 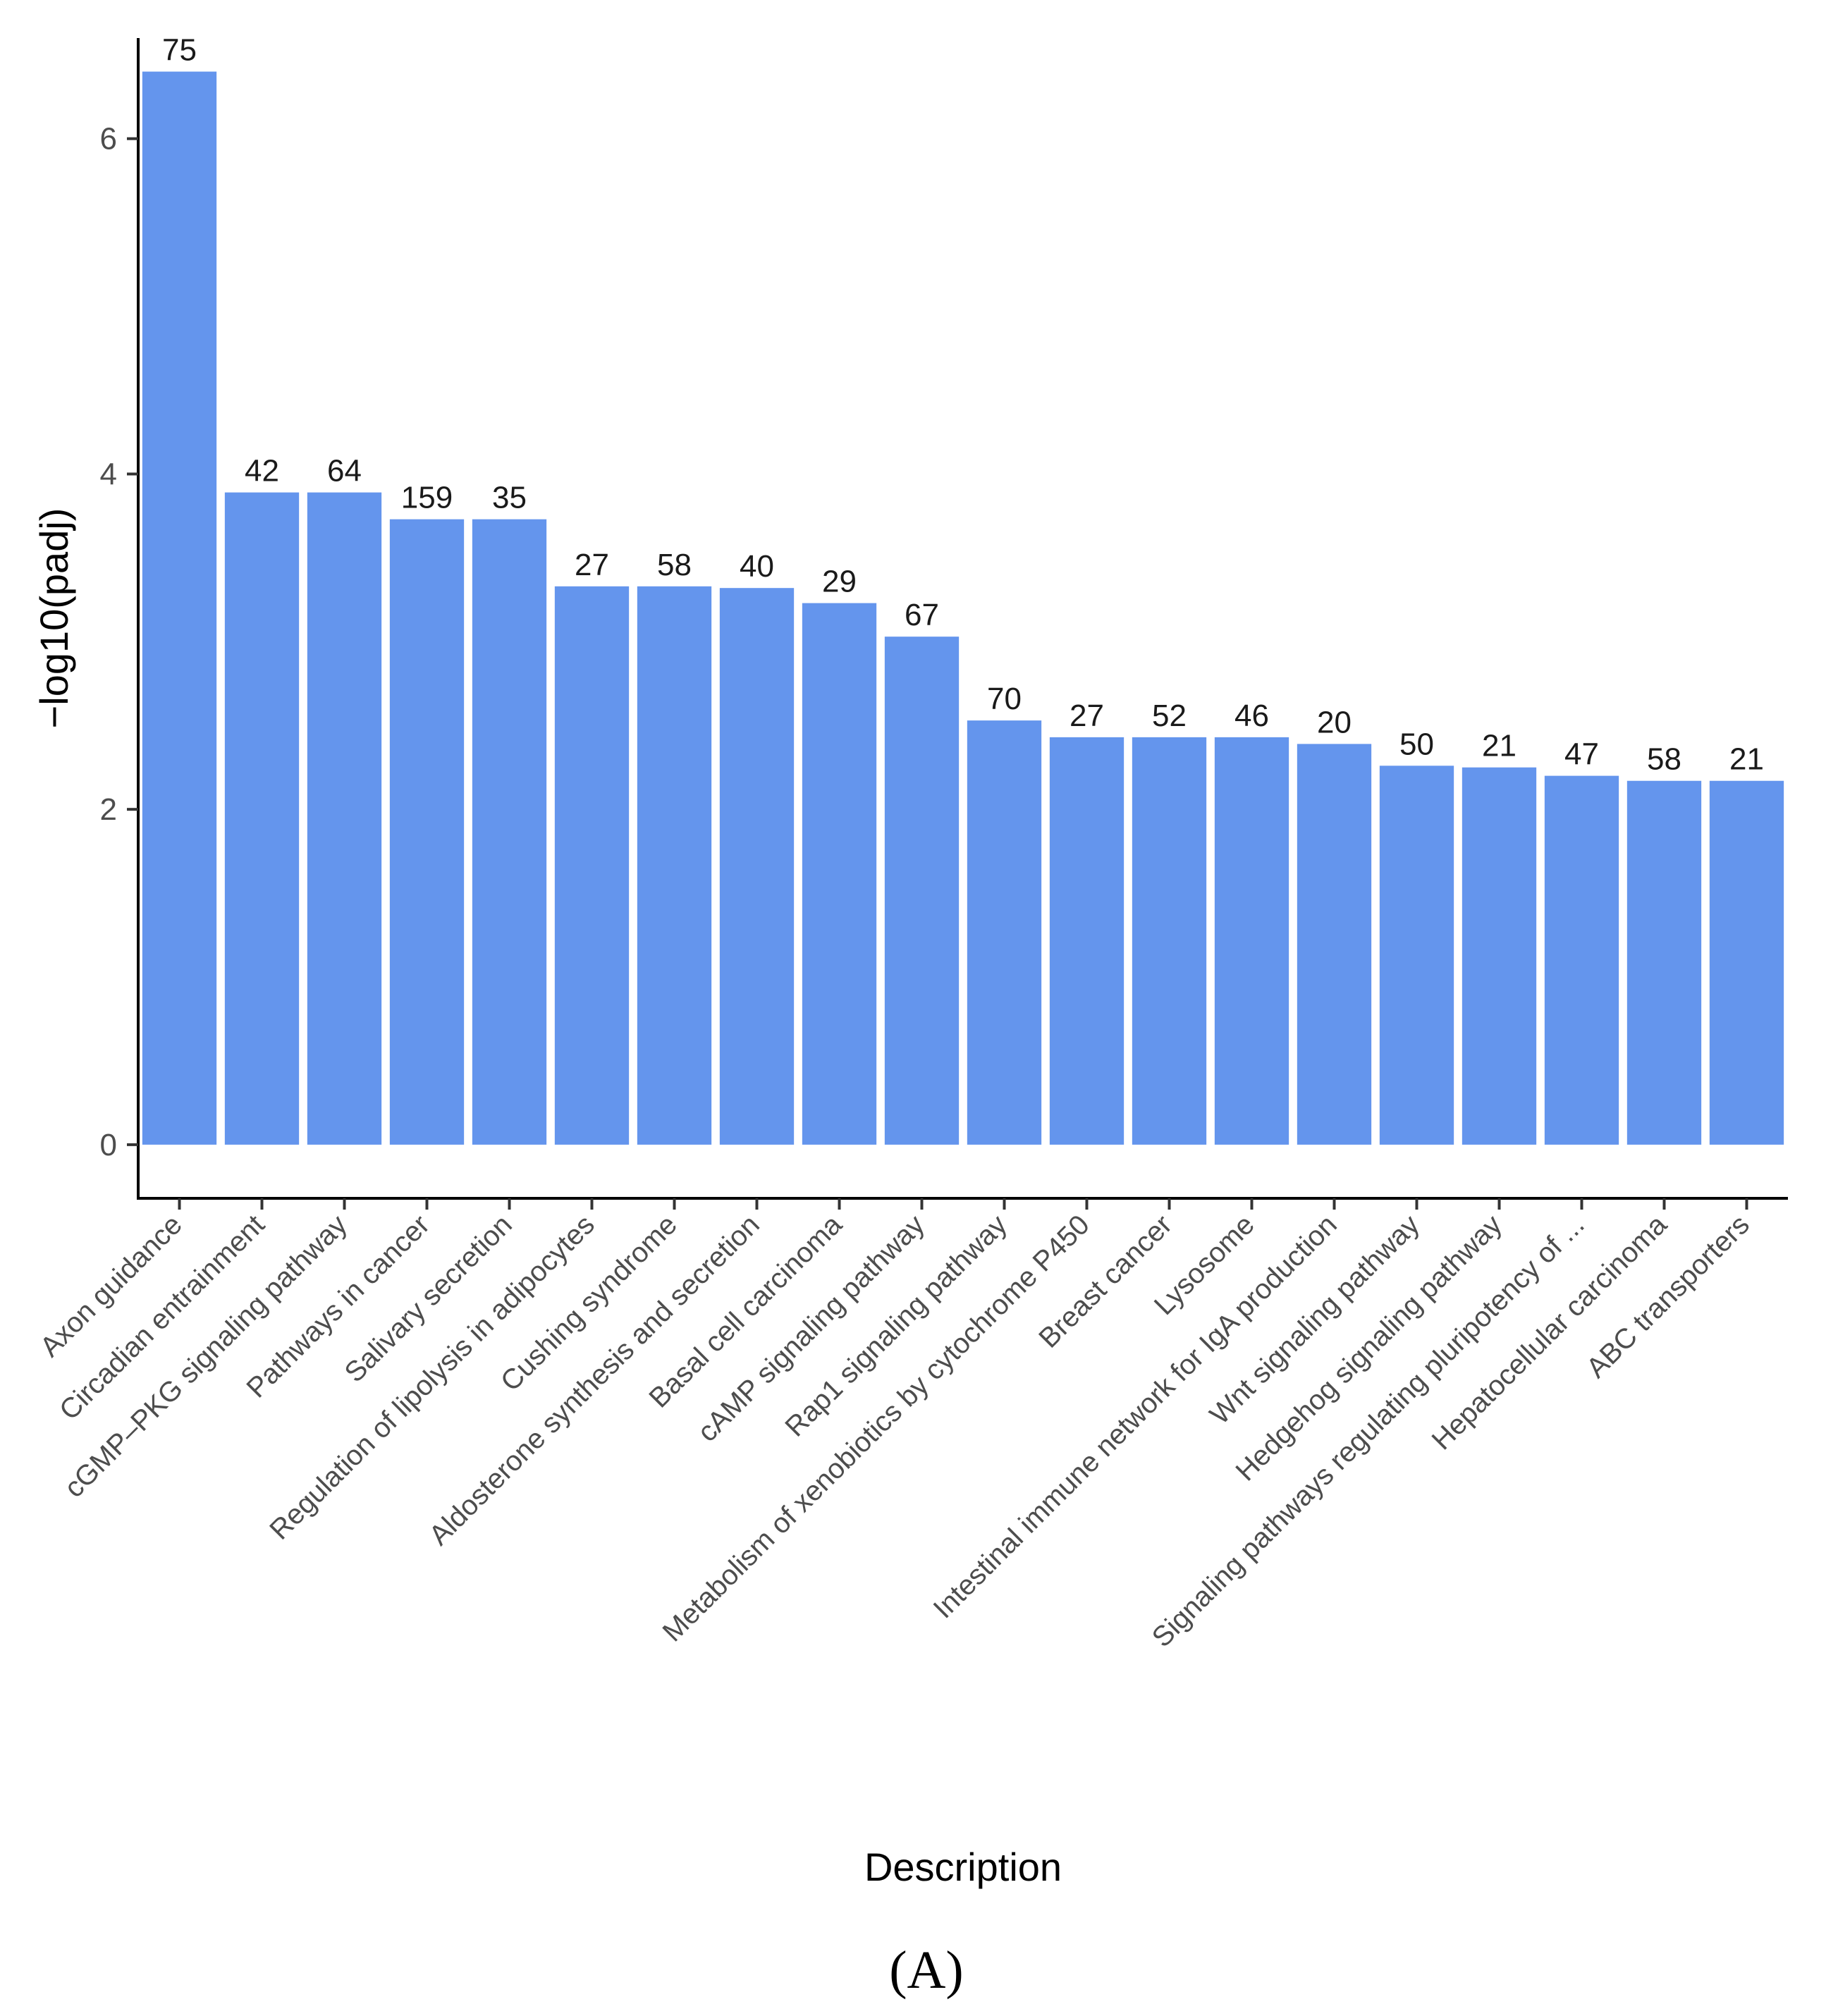 I want to click on bar-value-label: 42, so click(x=262, y=471).